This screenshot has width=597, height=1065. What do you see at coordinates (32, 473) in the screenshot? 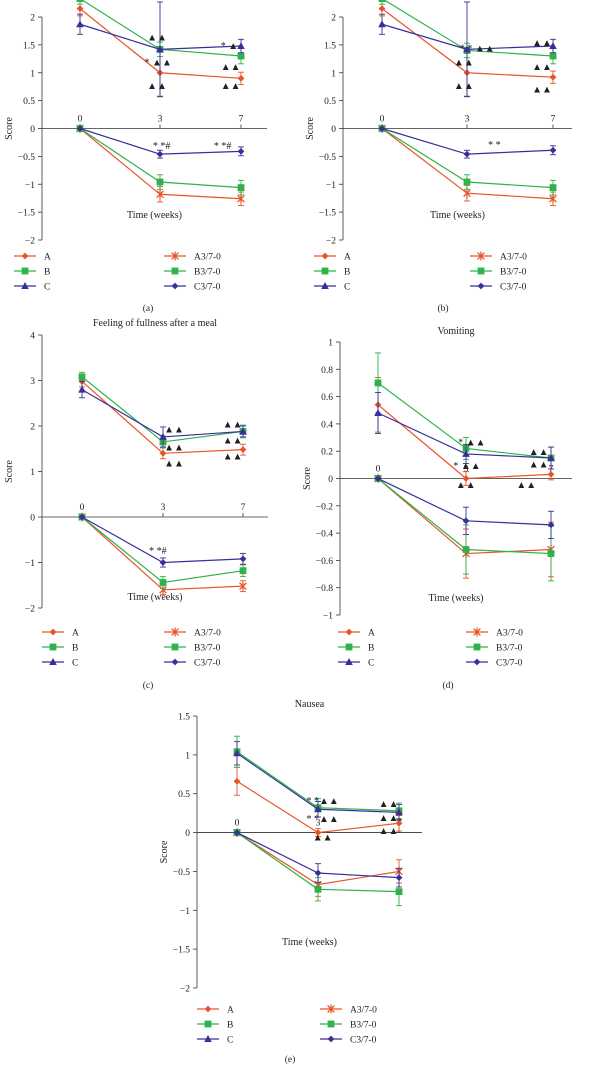
I see `y-tick-label: 1` at bounding box center [32, 473].